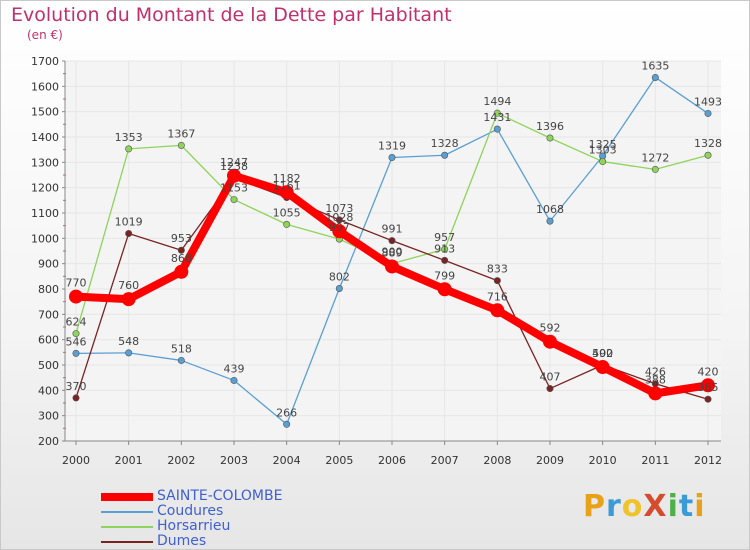 The image size is (750, 550). Describe the element at coordinates (45, 112) in the screenshot. I see `y-tick-label: 1500` at that location.